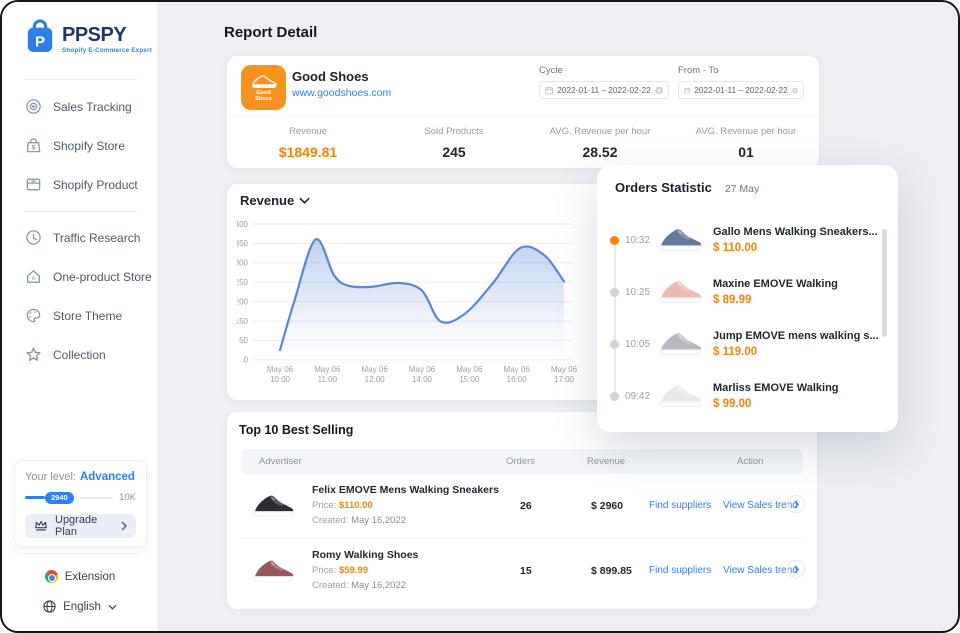 The height and width of the screenshot is (633, 960). What do you see at coordinates (604, 90) in the screenshot?
I see `cycle-date-picker: 2022-01-11 – 2022-02-22` at bounding box center [604, 90].